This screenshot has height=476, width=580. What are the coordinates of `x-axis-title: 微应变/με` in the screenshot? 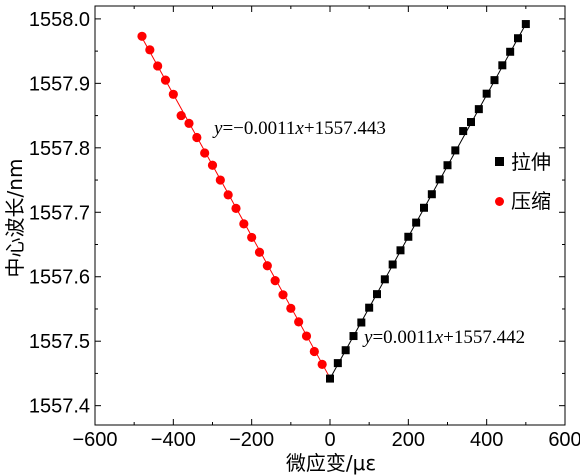 It's located at (331, 463).